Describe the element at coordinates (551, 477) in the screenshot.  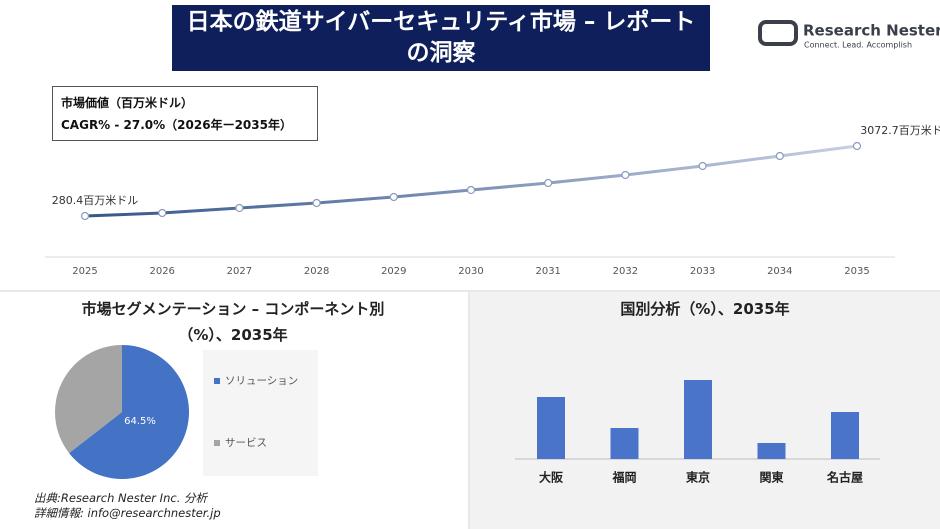
I see `x-tick-label: 大阪` at that location.